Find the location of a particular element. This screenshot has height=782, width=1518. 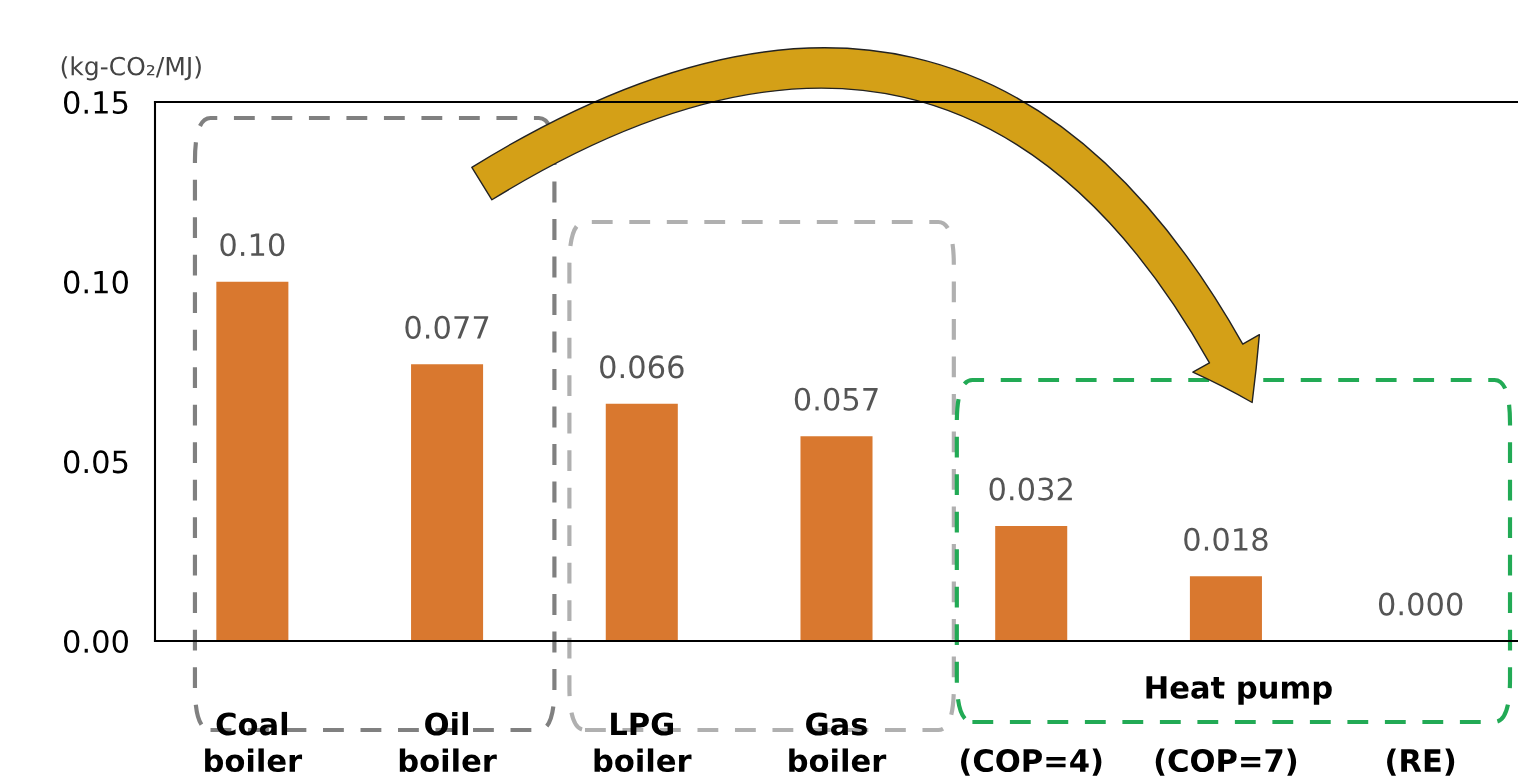

x-tick-label: Coal boiler is located at coordinates (254, 742).